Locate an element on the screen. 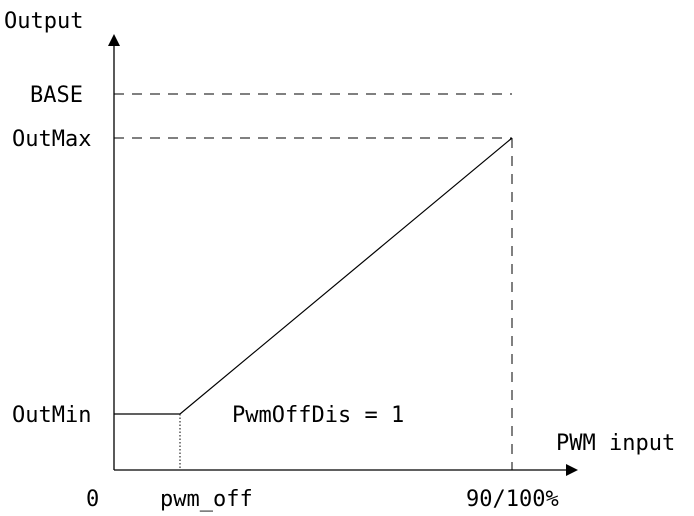 This screenshot has width=694, height=516. outmin-label: OutMin is located at coordinates (51, 415).